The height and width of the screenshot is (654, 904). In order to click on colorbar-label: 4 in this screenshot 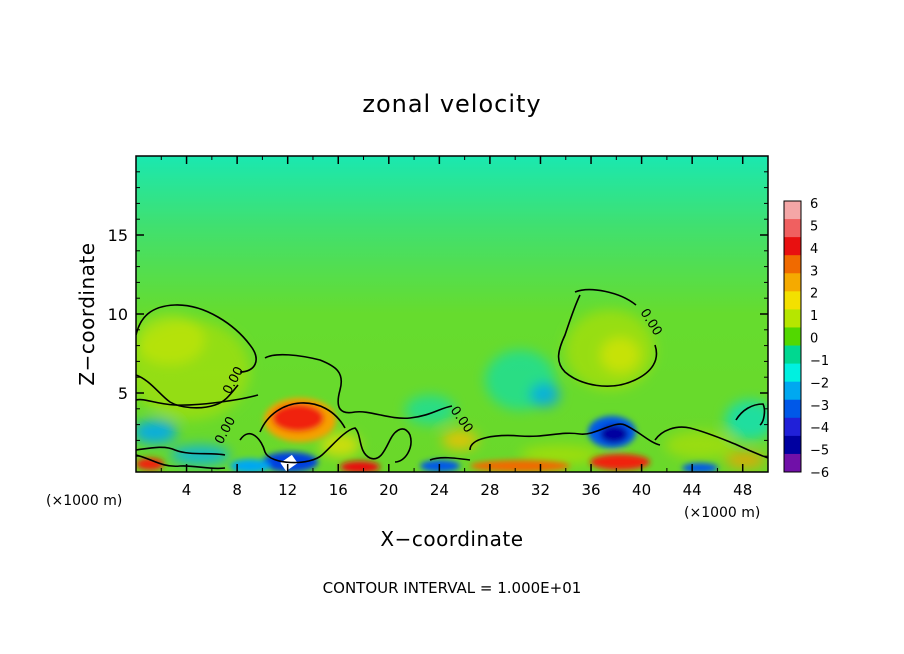, I will do `click(814, 249)`.